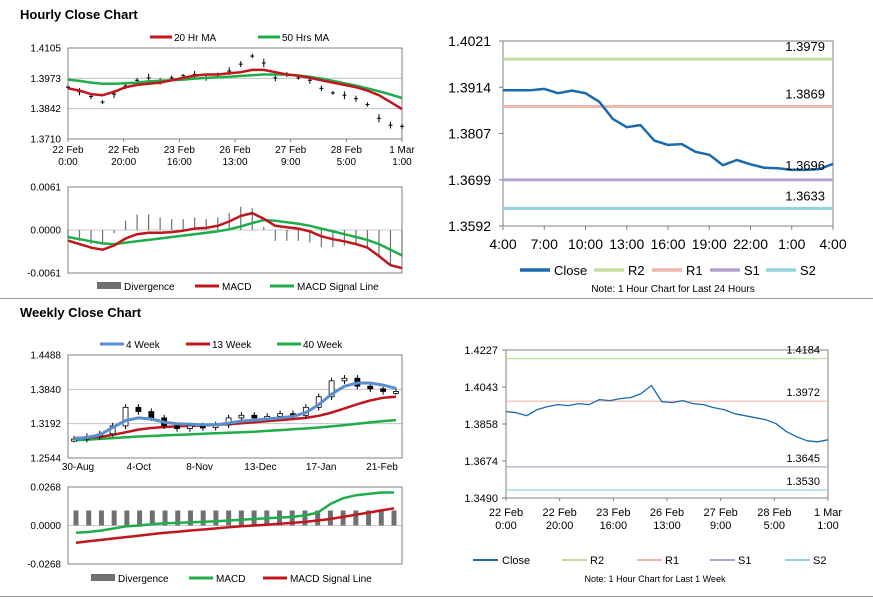 Image resolution: width=873 pixels, height=601 pixels. Describe the element at coordinates (45, 488) in the screenshot. I see `y-tick-label: 0.0268` at that location.